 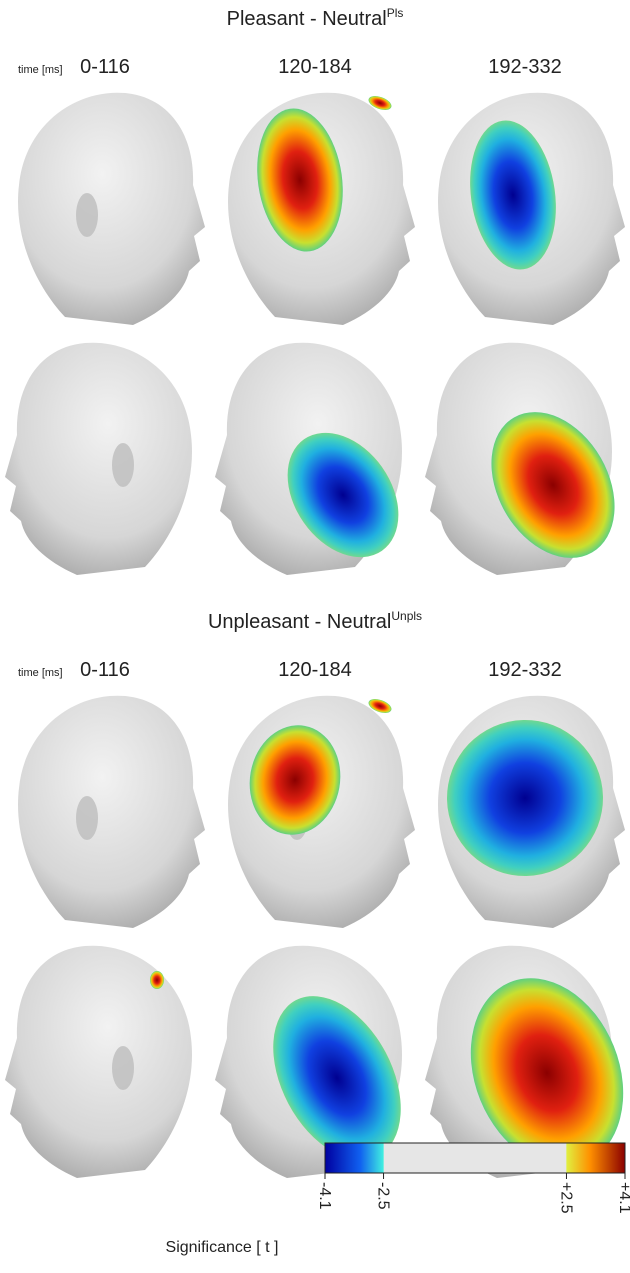 I want to click on colorbar-label: Significance [ t ], so click(x=222, y=1247).